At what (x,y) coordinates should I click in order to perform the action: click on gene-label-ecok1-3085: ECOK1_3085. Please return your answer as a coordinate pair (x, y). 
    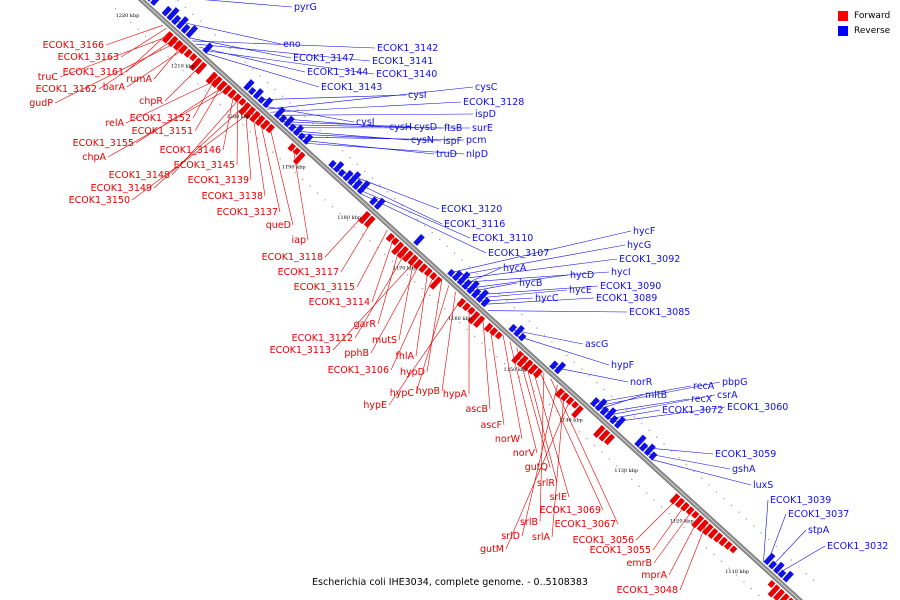
    Looking at the image, I should click on (659, 312).